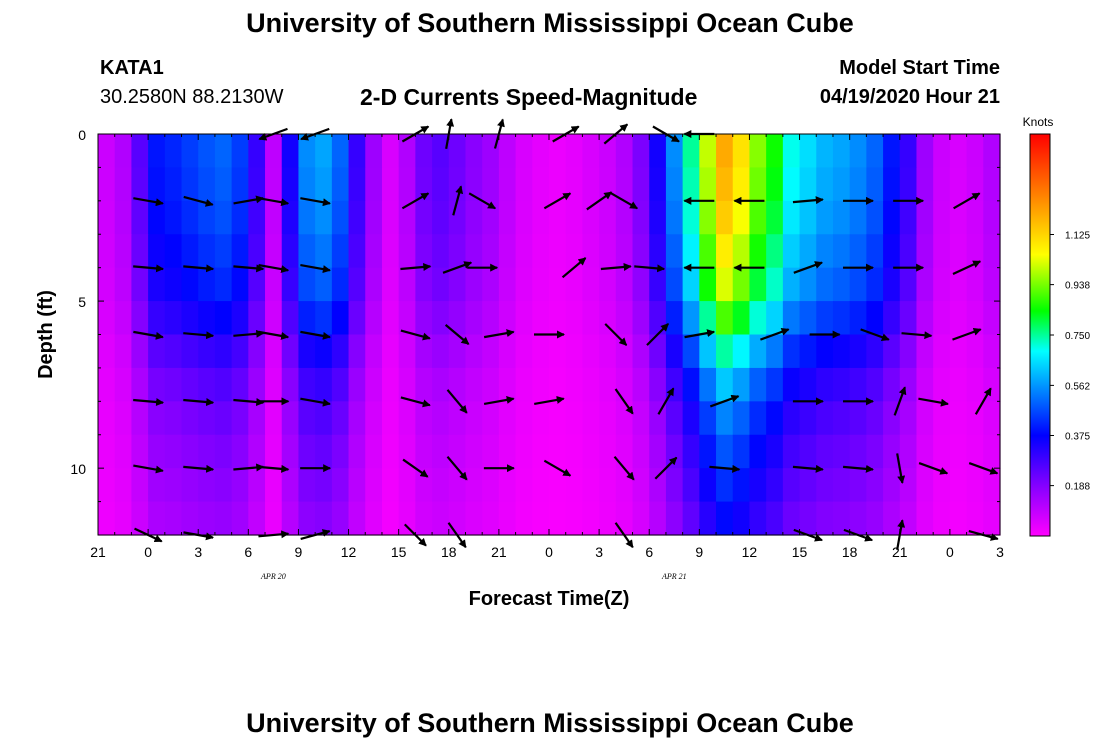  Describe the element at coordinates (1040, 335) in the screenshot. I see `colorbar-gradient` at that location.